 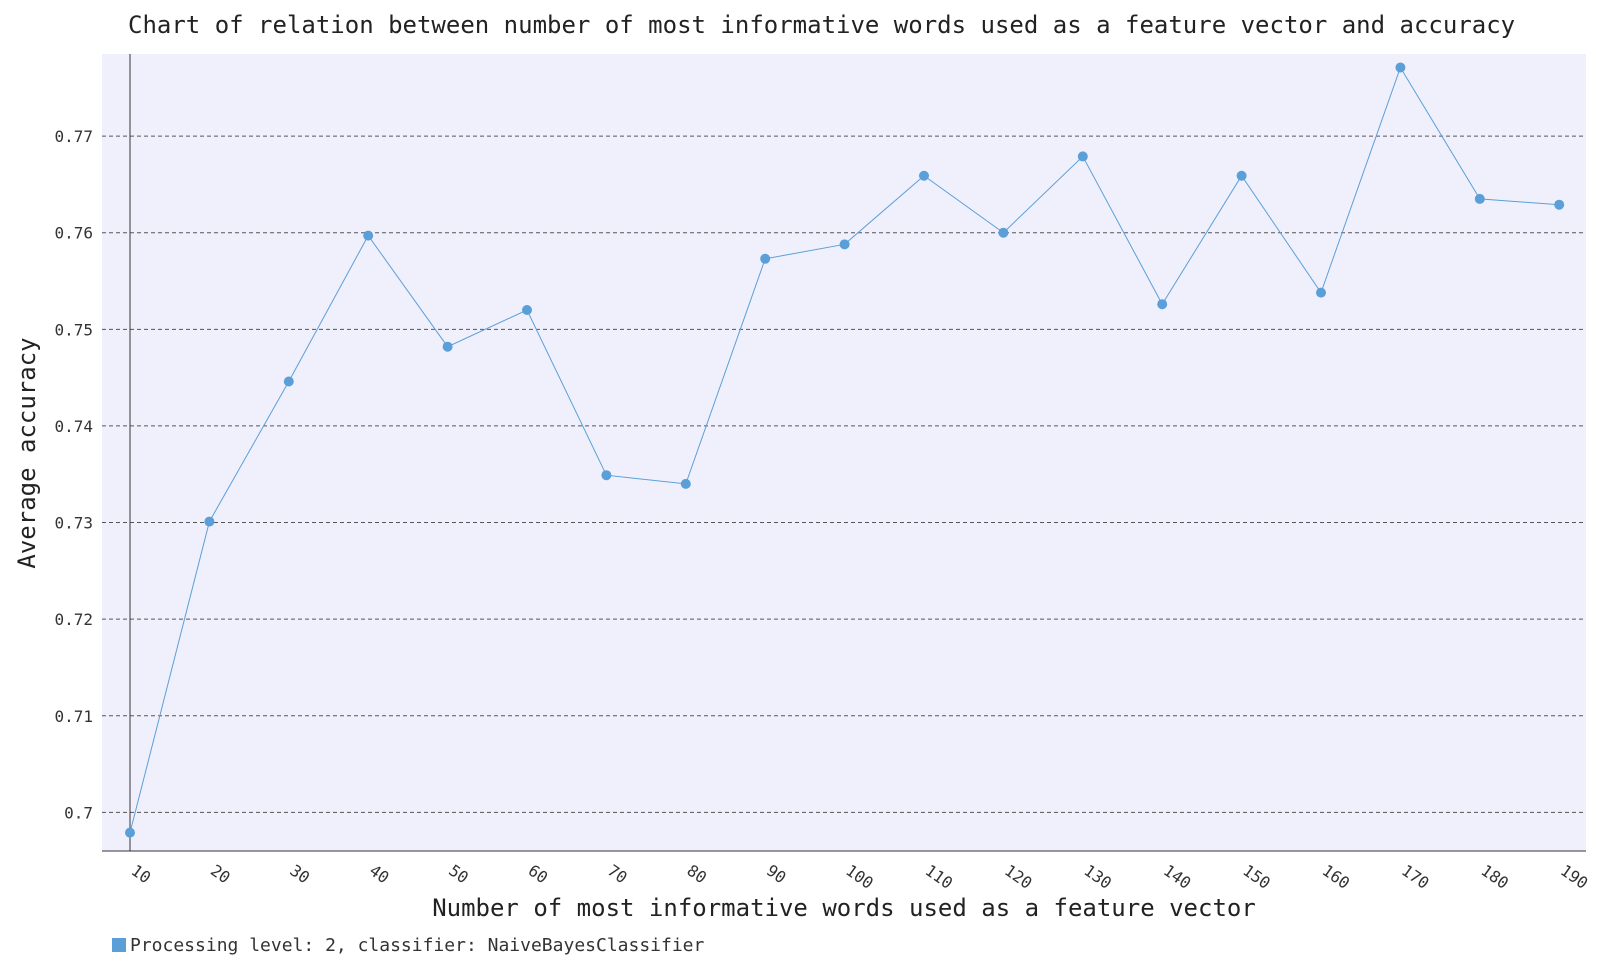 I want to click on x-tick-label: 70, so click(x=617, y=874).